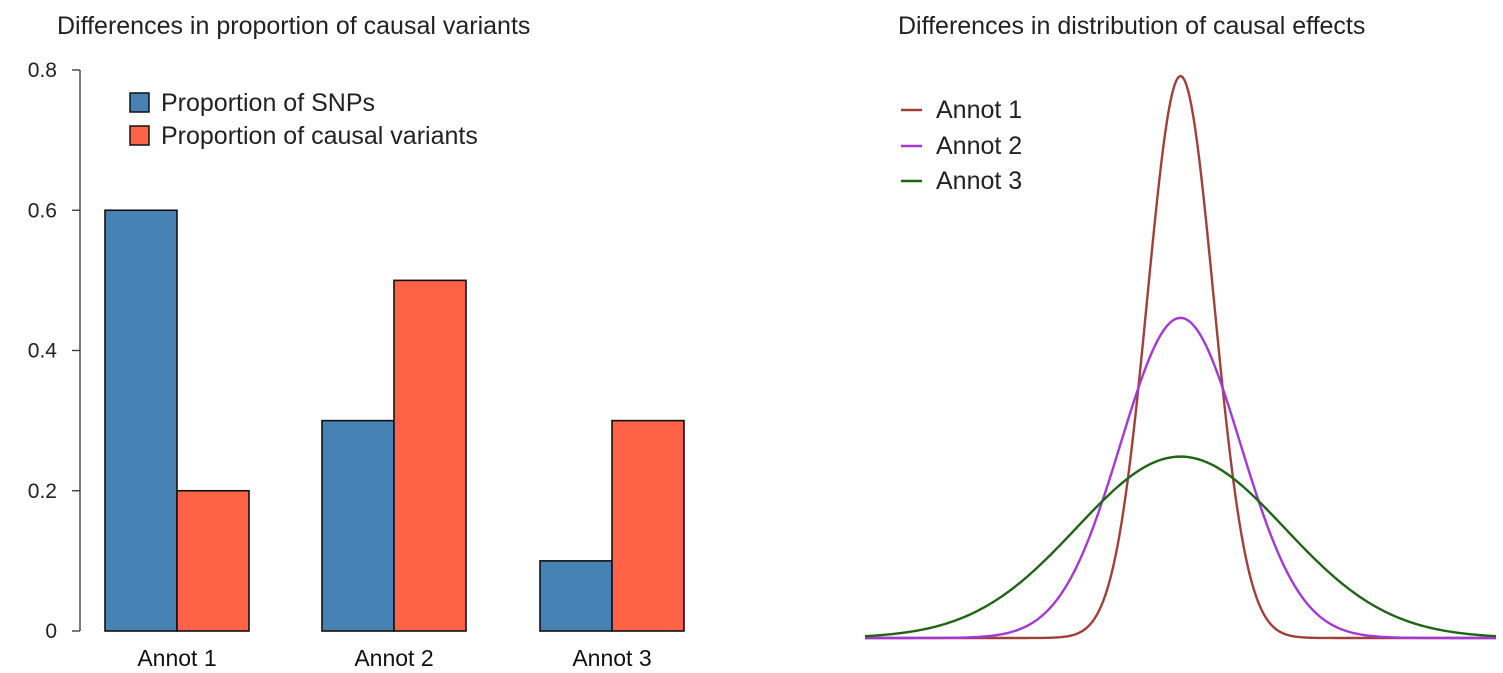 Image resolution: width=1503 pixels, height=673 pixels. What do you see at coordinates (141, 420) in the screenshot?
I see `bar-annot-1-snps` at bounding box center [141, 420].